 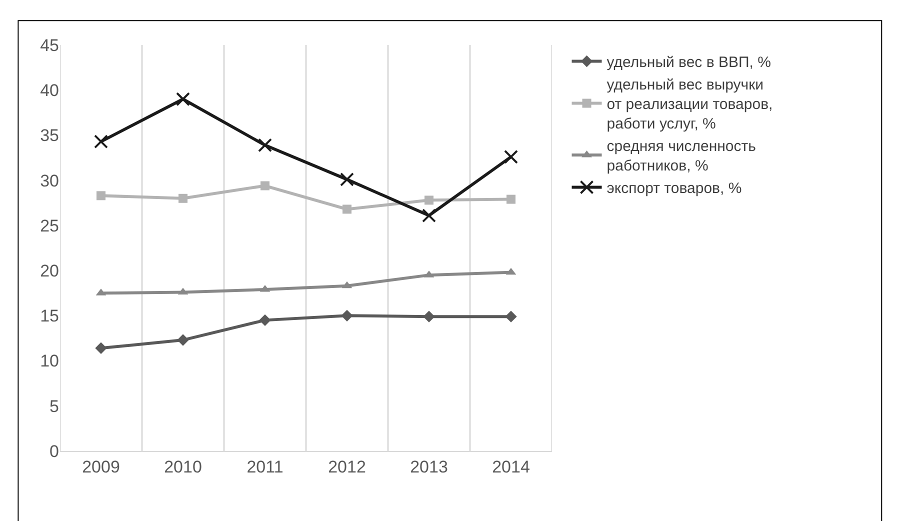 I want to click on y-tick-label: 10, so click(x=49, y=361).